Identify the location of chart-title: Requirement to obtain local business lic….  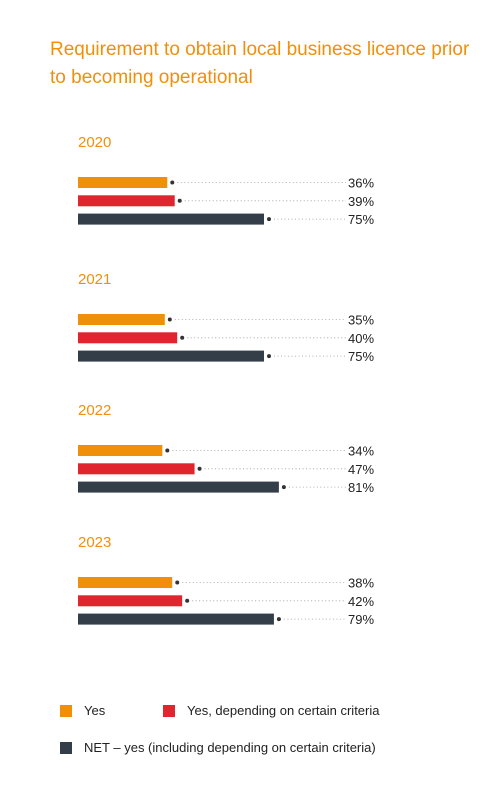
(260, 63).